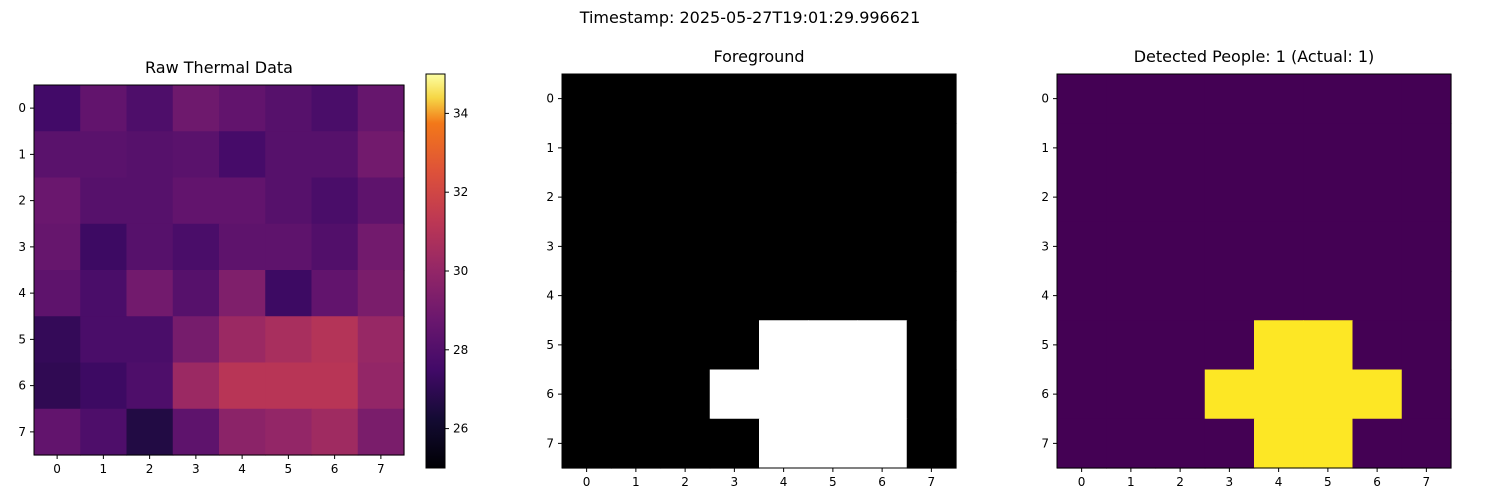 Image resolution: width=1500 pixels, height=504 pixels. I want to click on x-tick-label: 1, so click(1131, 482).